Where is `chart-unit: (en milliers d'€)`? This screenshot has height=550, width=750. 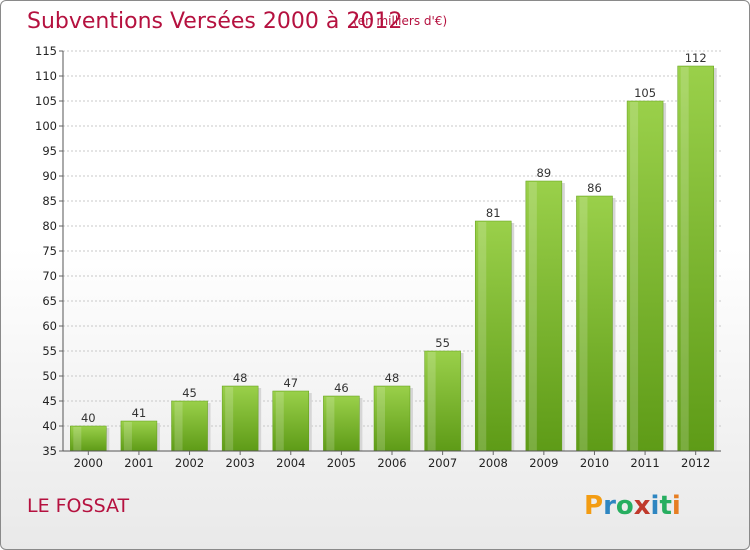
chart-unit: (en milliers d'€) is located at coordinates (400, 21).